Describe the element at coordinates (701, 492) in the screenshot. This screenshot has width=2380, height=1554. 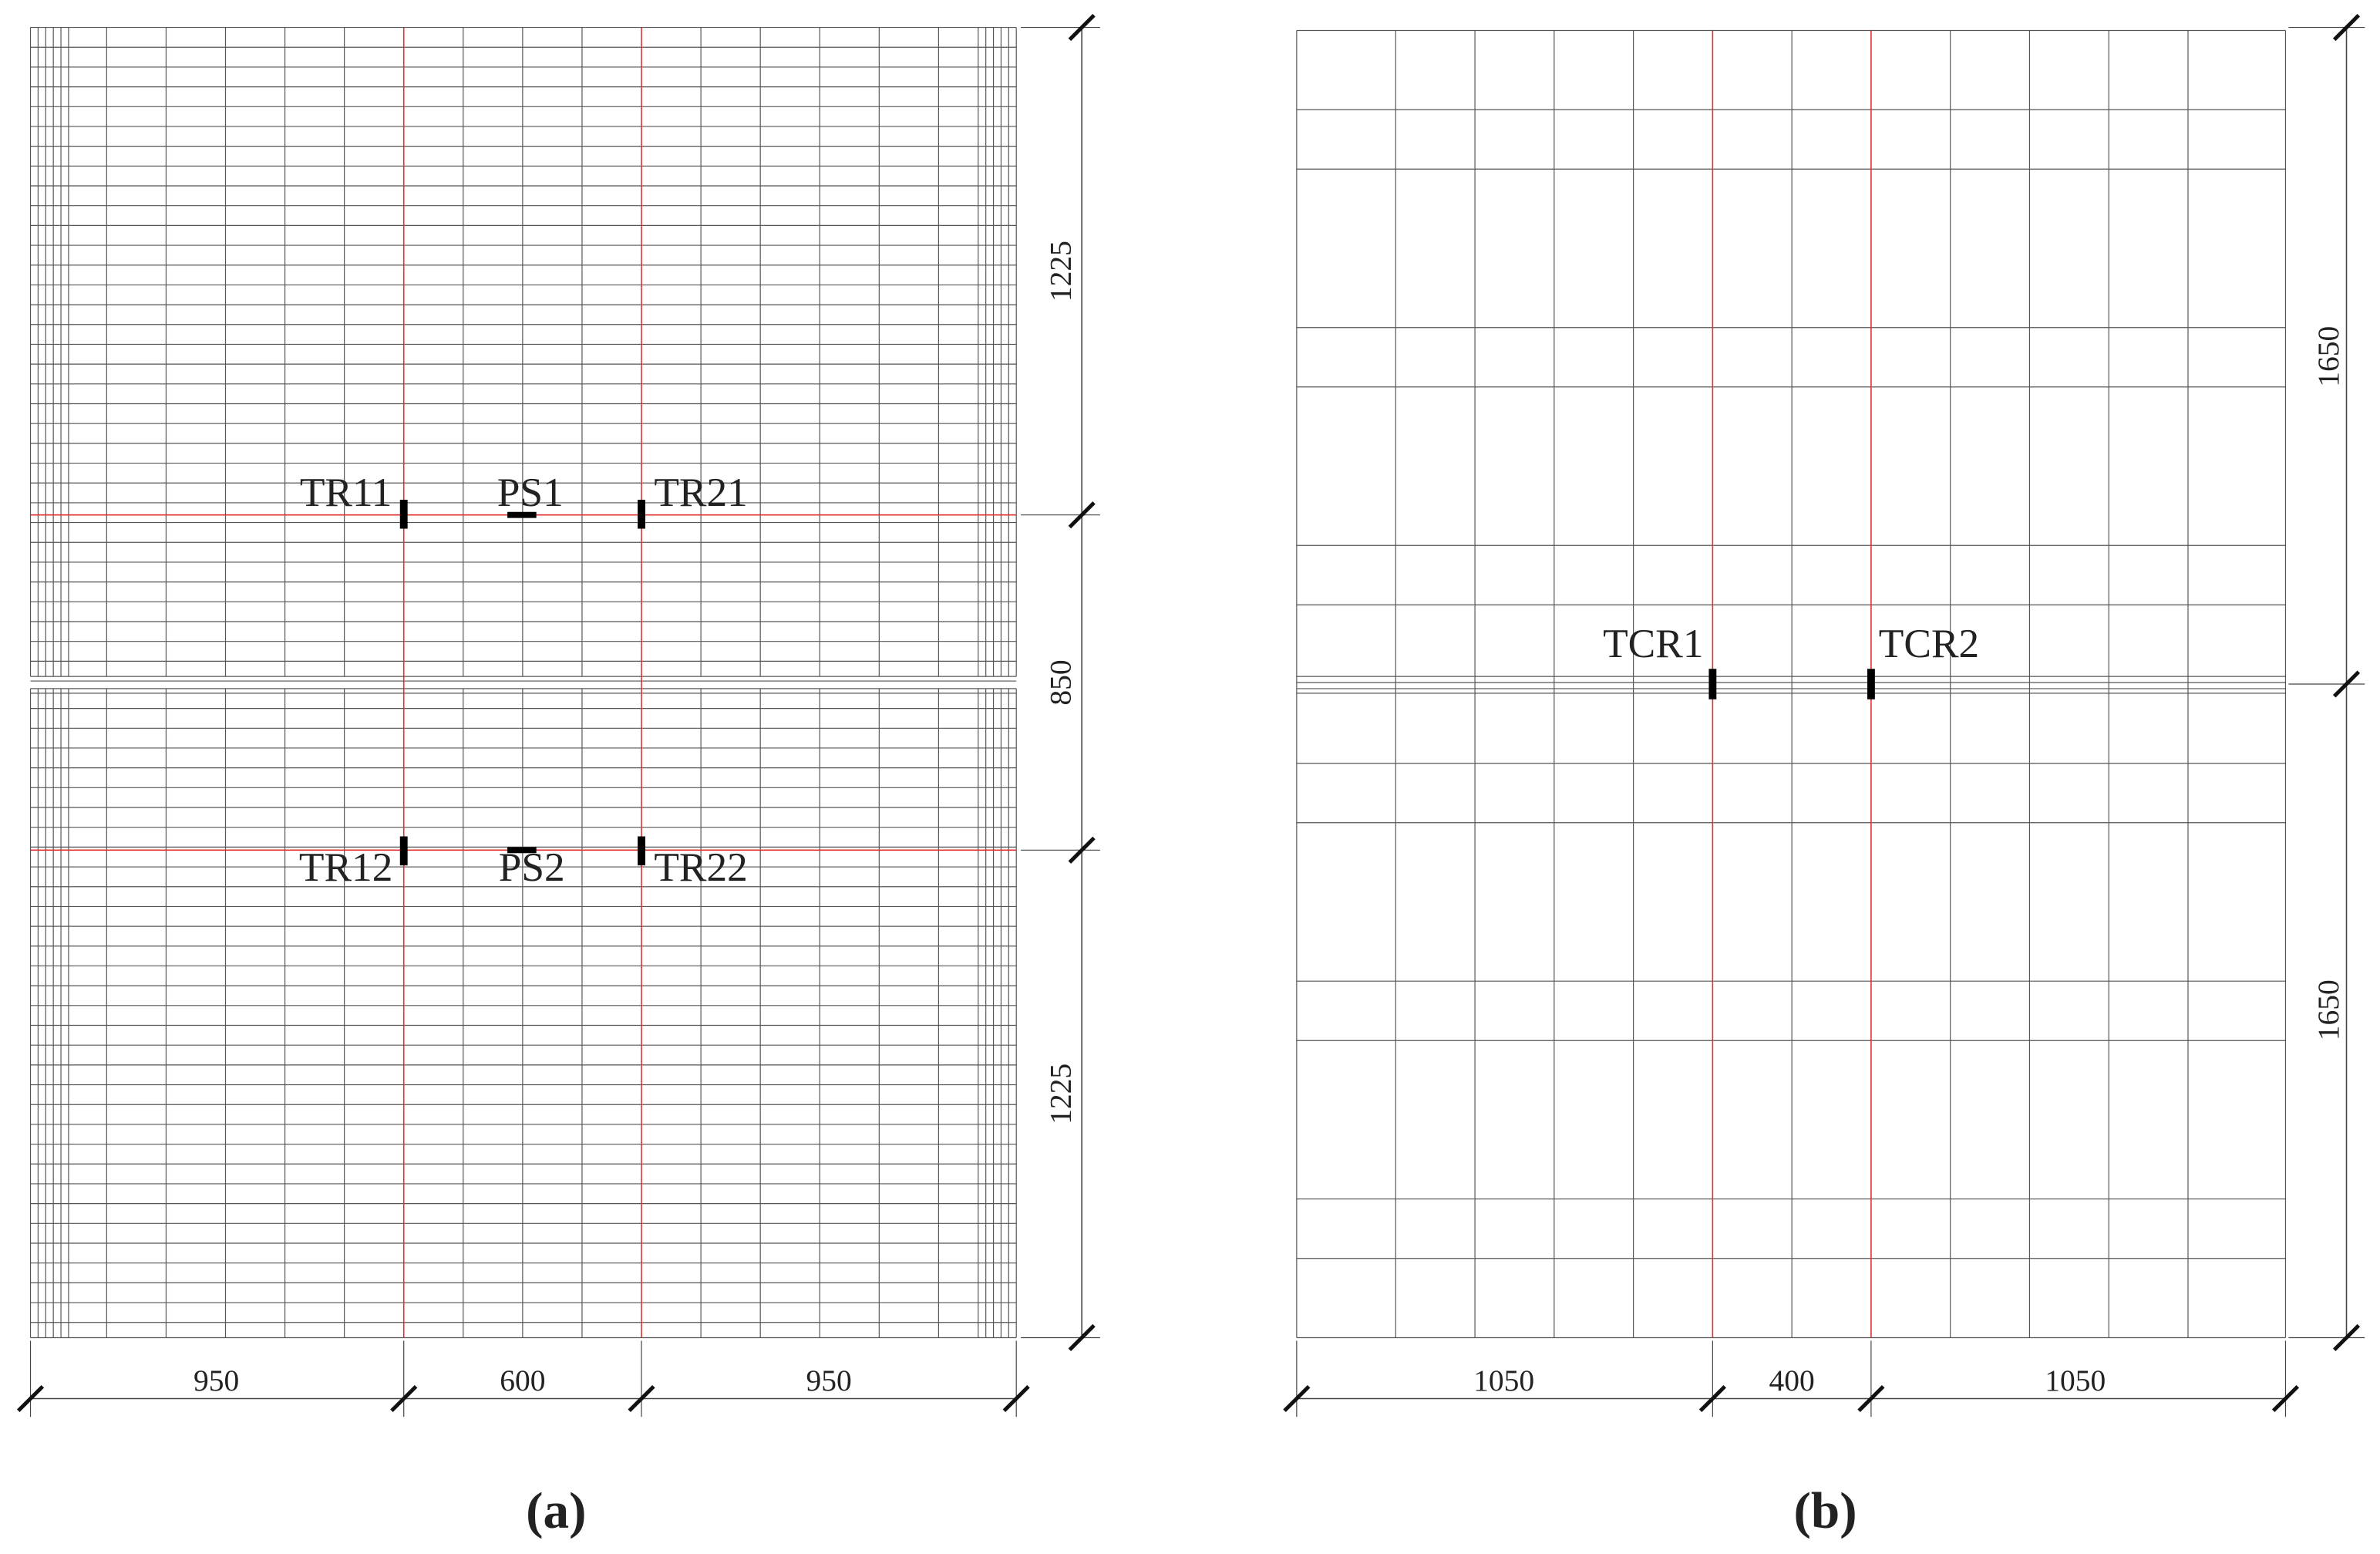
I see `sensor-label: TR21` at that location.